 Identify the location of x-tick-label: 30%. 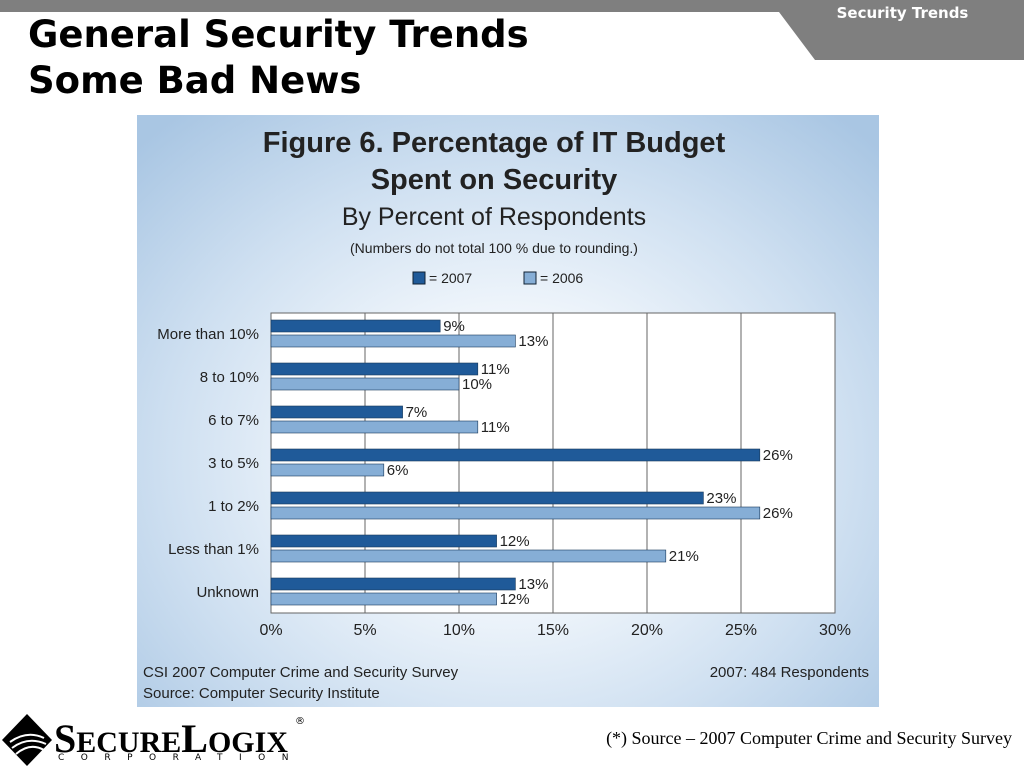
(835, 630).